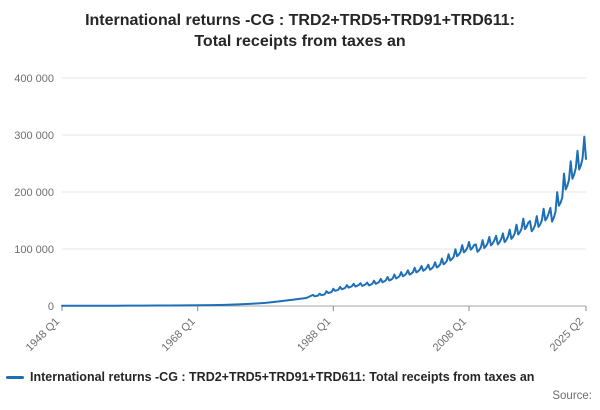 Image resolution: width=600 pixels, height=410 pixels. Describe the element at coordinates (300, 42) in the screenshot. I see `chart-title-line2: Total receipts from taxes an` at that location.